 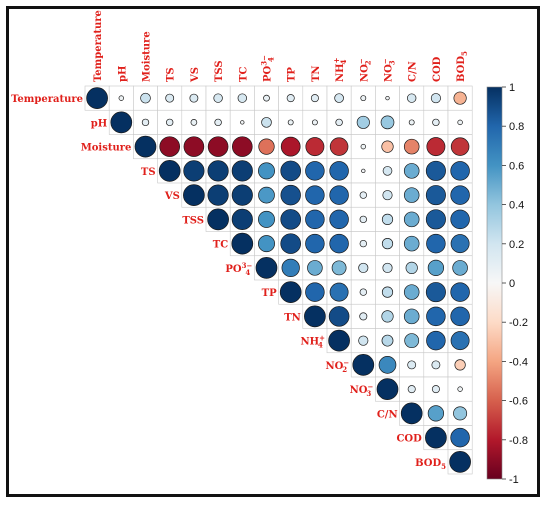 What do you see at coordinates (362, 390) in the screenshot?
I see `row-label: NO− 3` at bounding box center [362, 390].